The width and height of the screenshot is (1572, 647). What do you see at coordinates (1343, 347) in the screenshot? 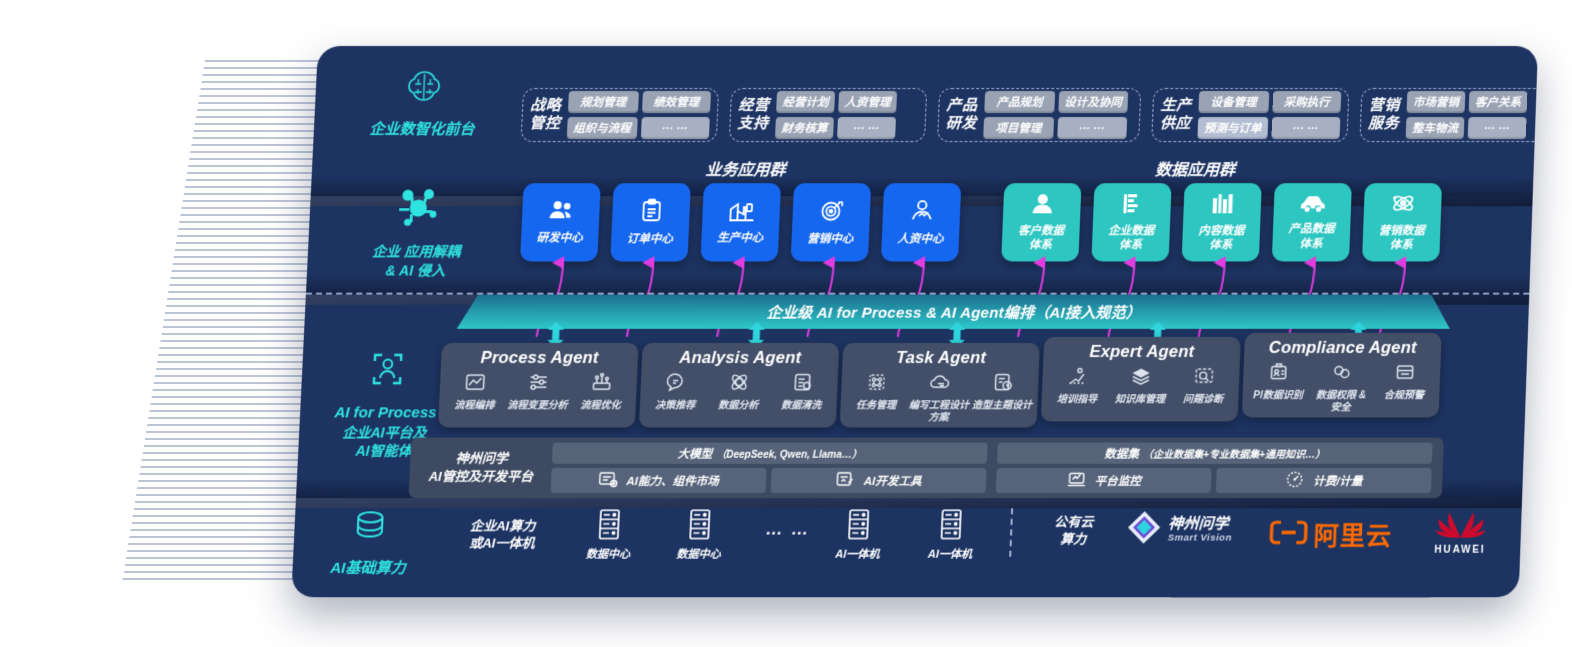
I see `agent-title: Compliance Agent` at bounding box center [1343, 347].